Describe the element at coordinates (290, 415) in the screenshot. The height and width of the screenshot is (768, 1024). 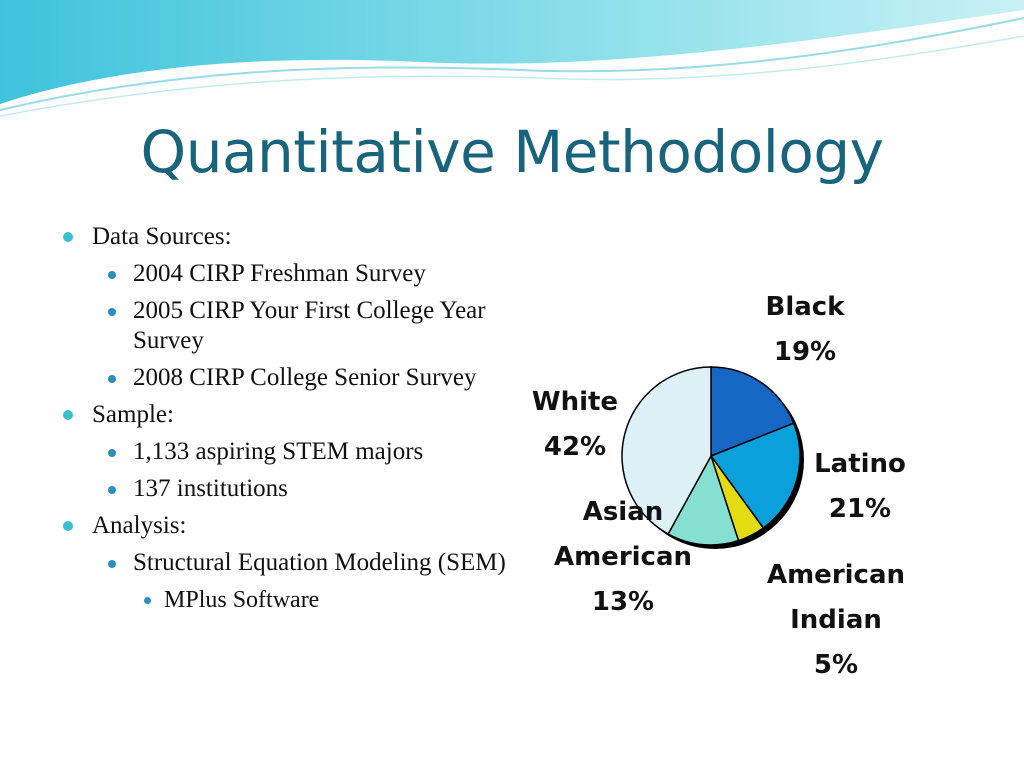
I see `bullet-item: Sample:` at that location.